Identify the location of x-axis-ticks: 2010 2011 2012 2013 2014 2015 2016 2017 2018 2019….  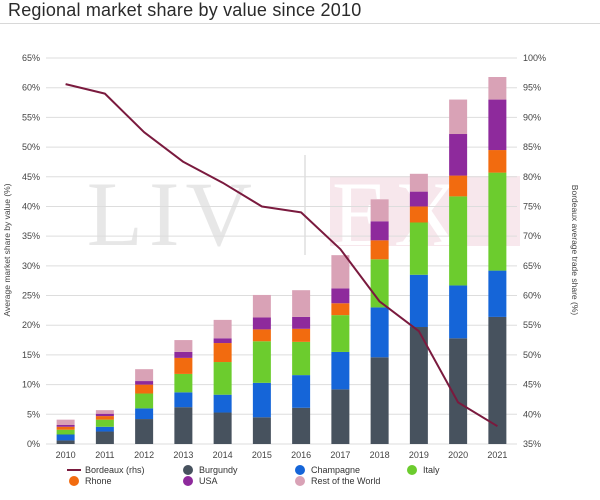
(282, 455).